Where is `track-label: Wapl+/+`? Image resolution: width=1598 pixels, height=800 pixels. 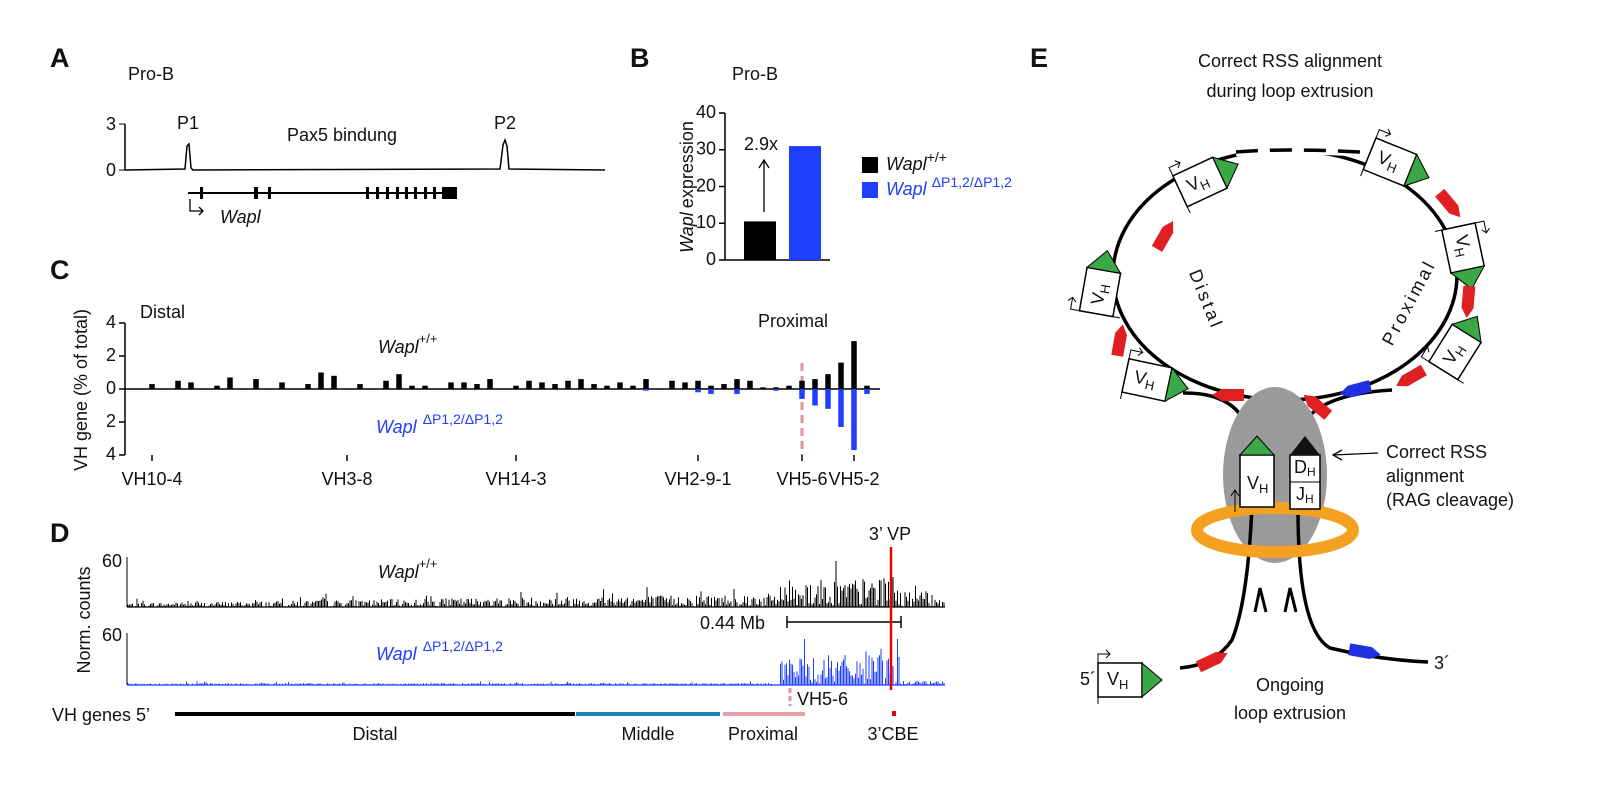
track-label: Wapl+/+ is located at coordinates (407, 568).